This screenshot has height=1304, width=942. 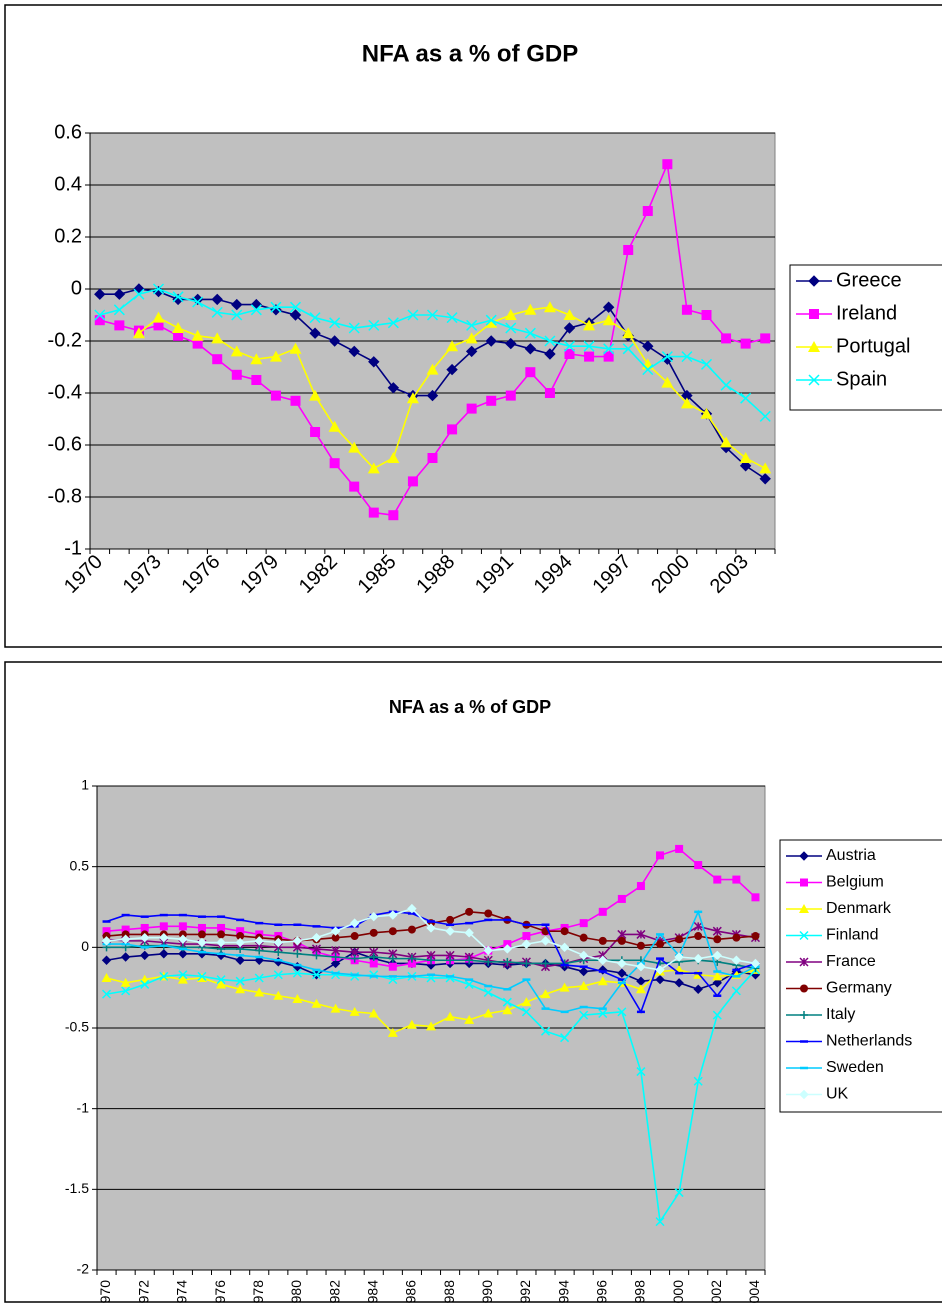 What do you see at coordinates (861, 379) in the screenshot?
I see `legend-label: Spain` at bounding box center [861, 379].